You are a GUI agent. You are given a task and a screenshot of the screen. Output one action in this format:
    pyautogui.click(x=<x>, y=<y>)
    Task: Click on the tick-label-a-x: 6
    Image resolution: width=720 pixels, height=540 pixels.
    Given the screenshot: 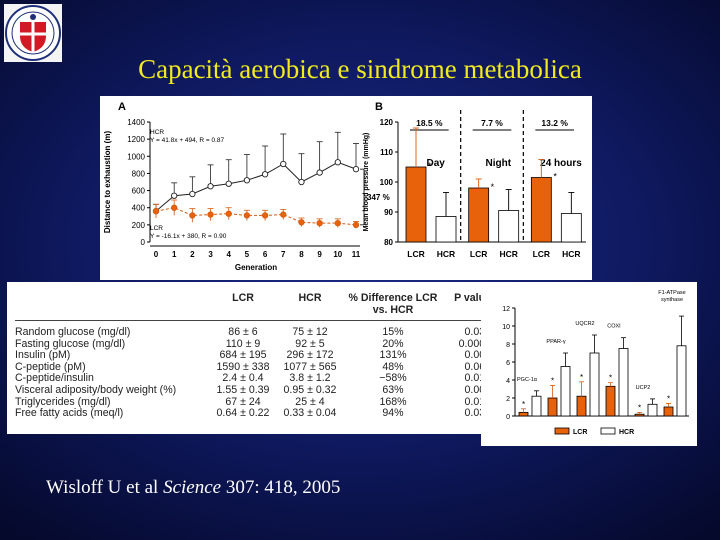 What is the action you would take?
    pyautogui.click(x=265, y=254)
    